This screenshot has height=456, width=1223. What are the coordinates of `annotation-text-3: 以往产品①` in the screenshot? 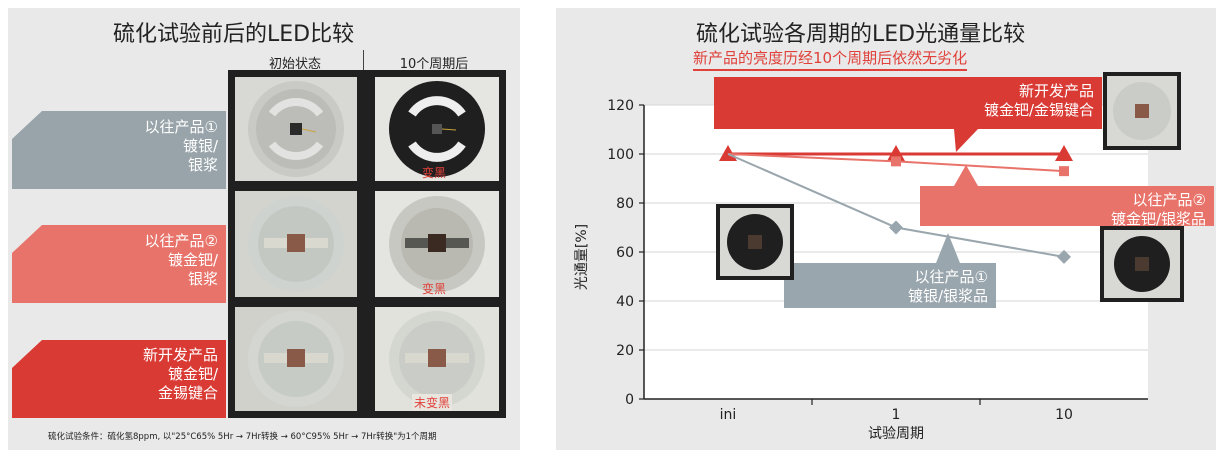 It's located at (951, 277).